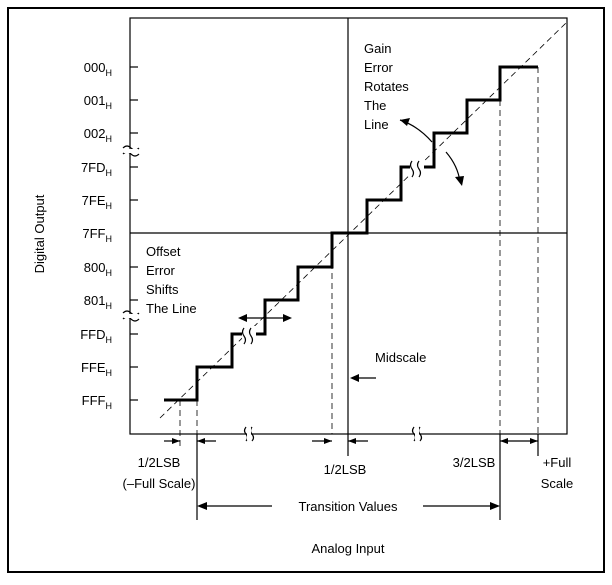  Describe the element at coordinates (98, 269) in the screenshot. I see `y-label-800: 800H` at that location.